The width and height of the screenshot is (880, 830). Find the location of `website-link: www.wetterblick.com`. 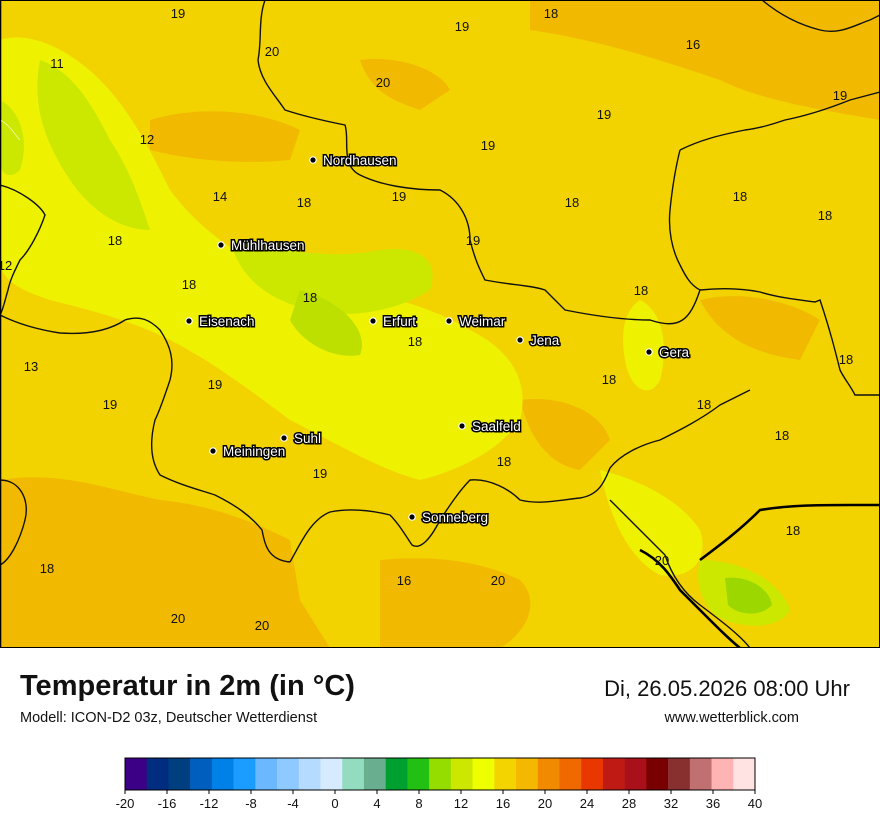

website-link: www.wetterblick.com is located at coordinates (731, 718).